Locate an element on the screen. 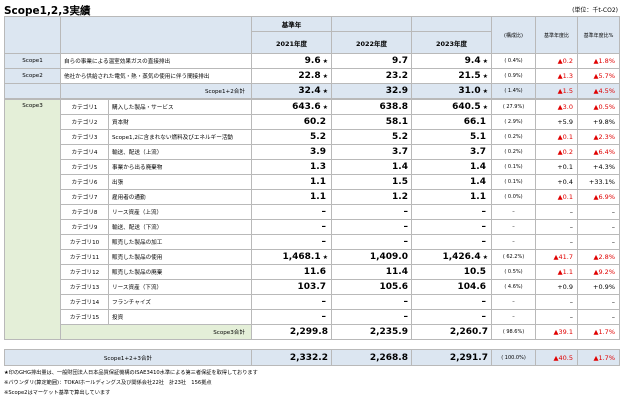 The width and height of the screenshot is (624, 401). category-description: 輸送、配送（下流） is located at coordinates (180, 227).